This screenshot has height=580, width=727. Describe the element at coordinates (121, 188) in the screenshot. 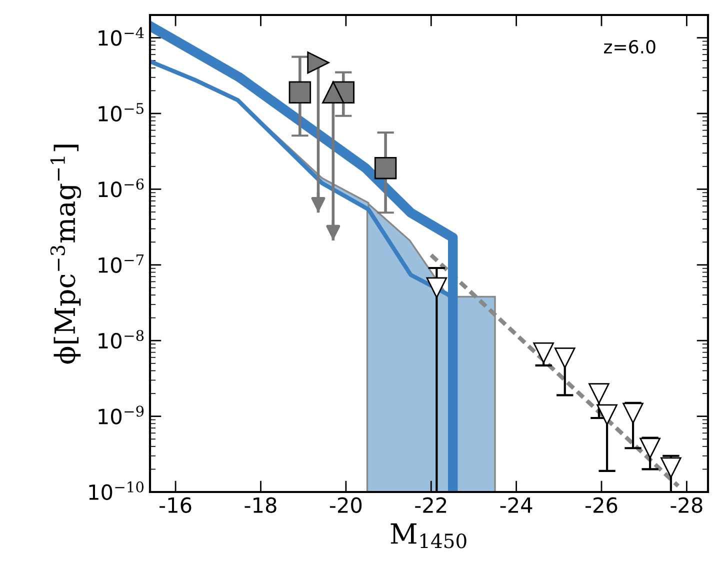

I see `y-tick-label: 10$^{−6}$` at that location.